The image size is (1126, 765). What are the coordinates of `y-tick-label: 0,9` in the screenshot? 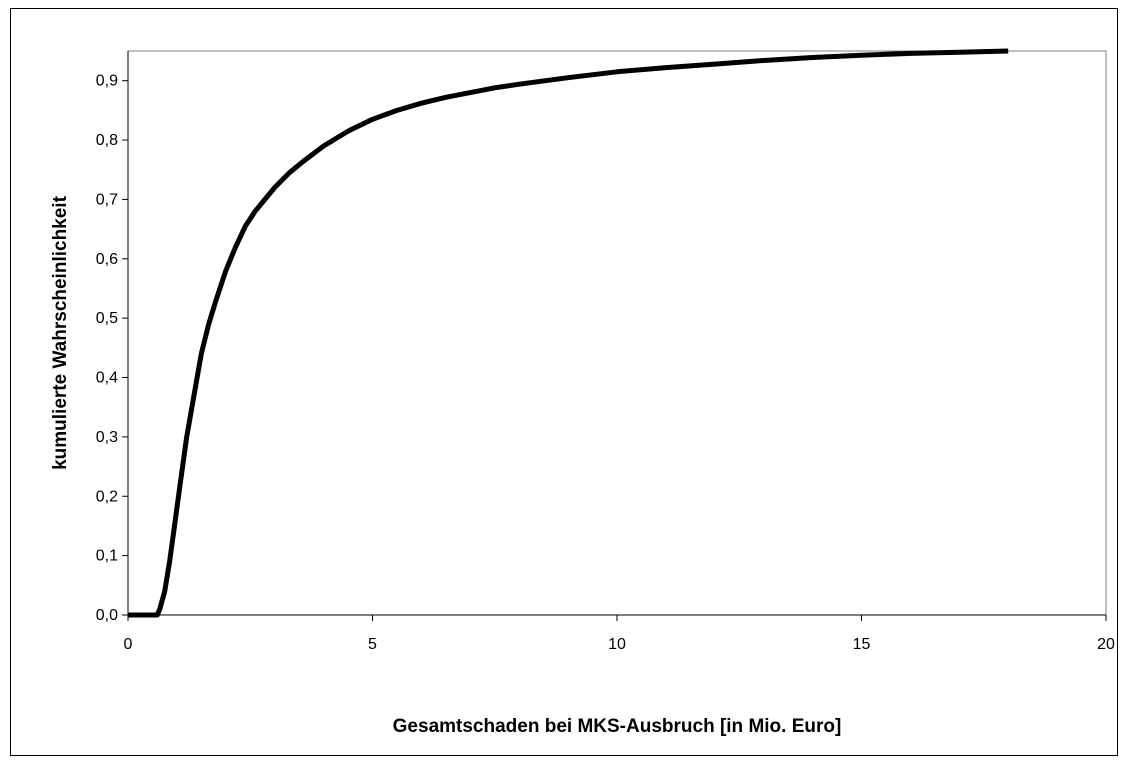 It's located at (107, 81).